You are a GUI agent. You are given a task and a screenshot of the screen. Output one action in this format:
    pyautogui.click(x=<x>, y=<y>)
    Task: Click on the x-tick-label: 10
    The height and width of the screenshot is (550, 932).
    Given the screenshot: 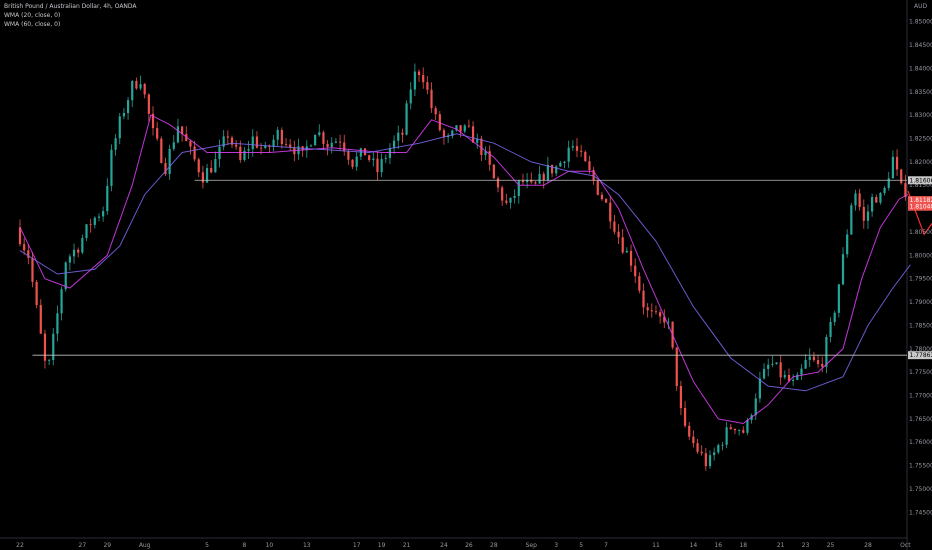 What is the action you would take?
    pyautogui.click(x=270, y=545)
    